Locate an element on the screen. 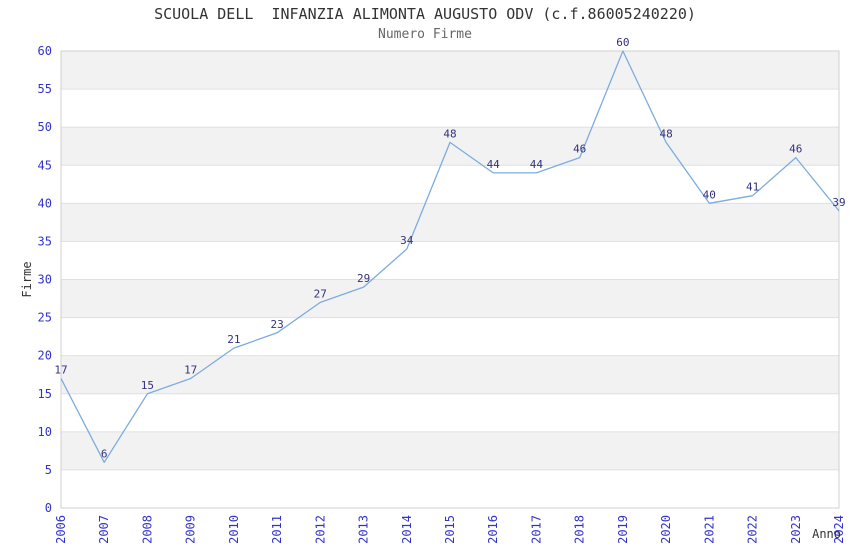  x-tick-label: 2014 is located at coordinates (407, 529).